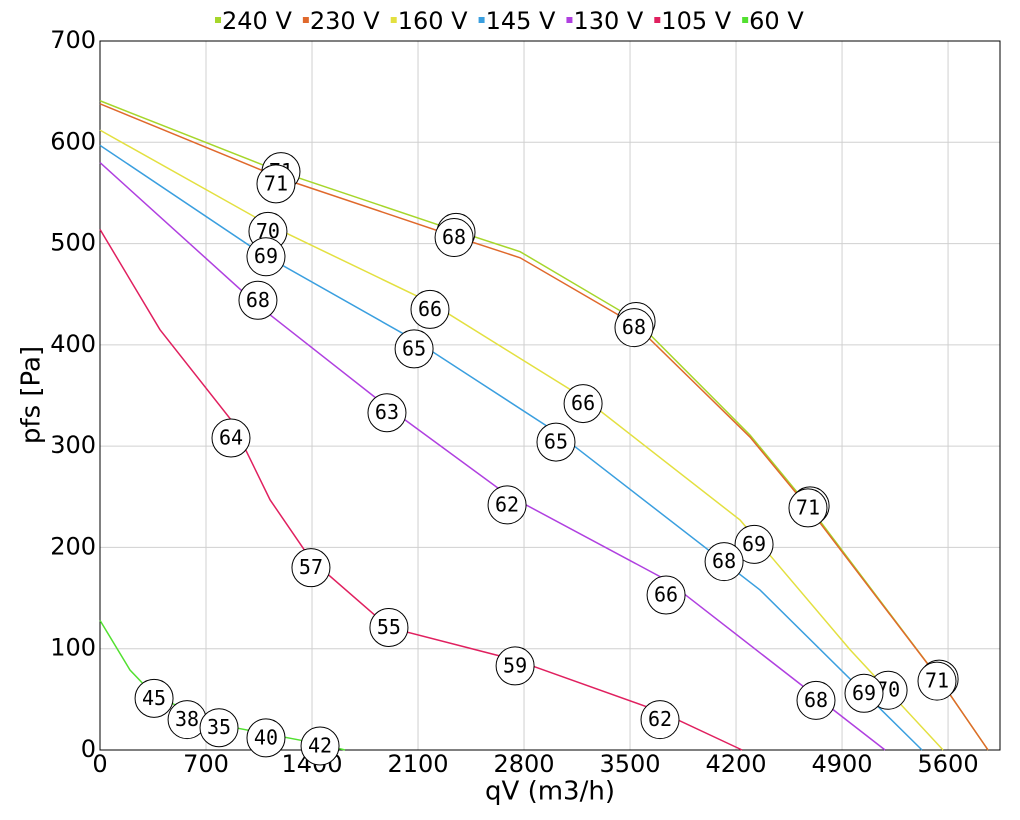 The height and width of the screenshot is (820, 1020). I want to click on y-axis-title: pfs [Pa], so click(32, 395).